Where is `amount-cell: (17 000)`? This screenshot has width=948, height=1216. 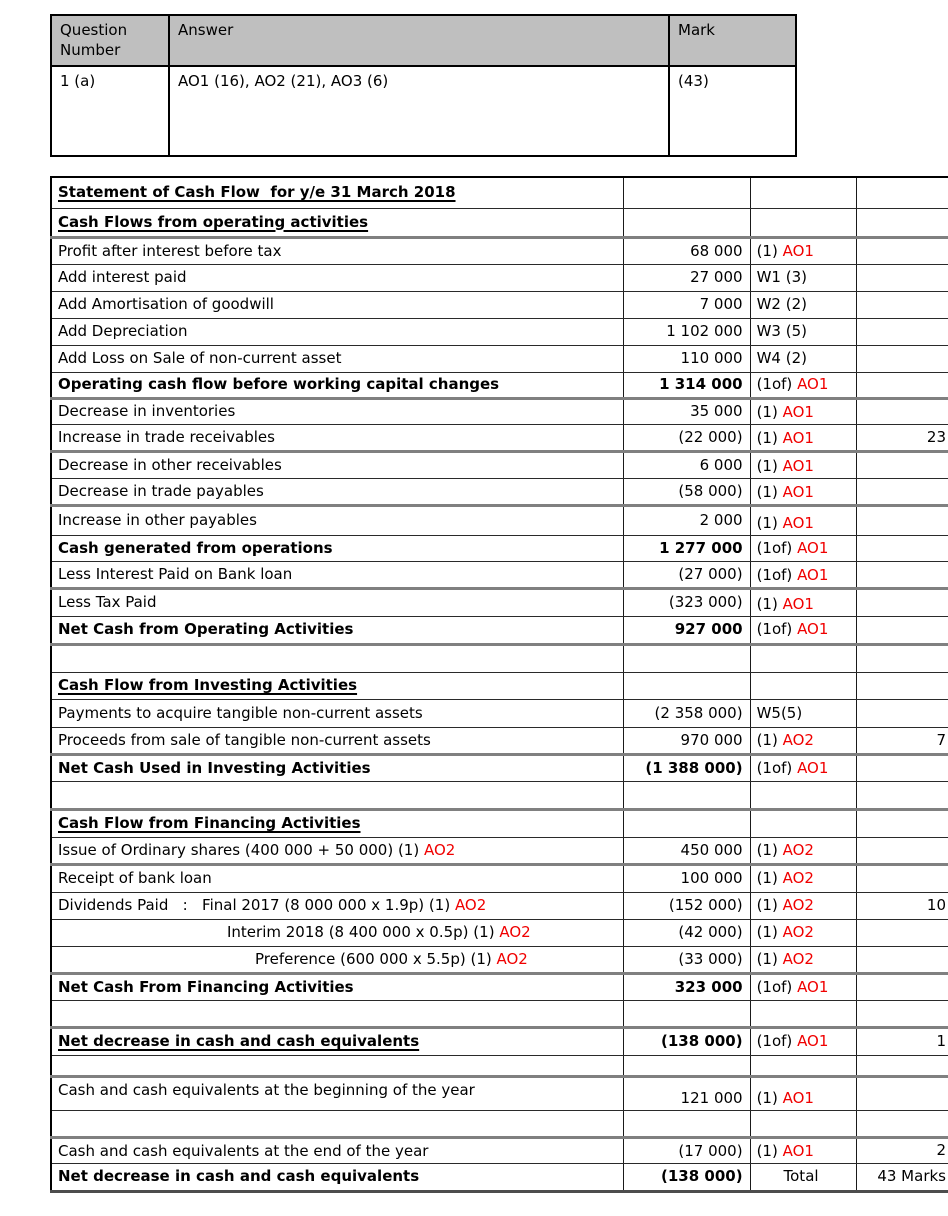 amount-cell: (17 000) is located at coordinates (686, 1150).